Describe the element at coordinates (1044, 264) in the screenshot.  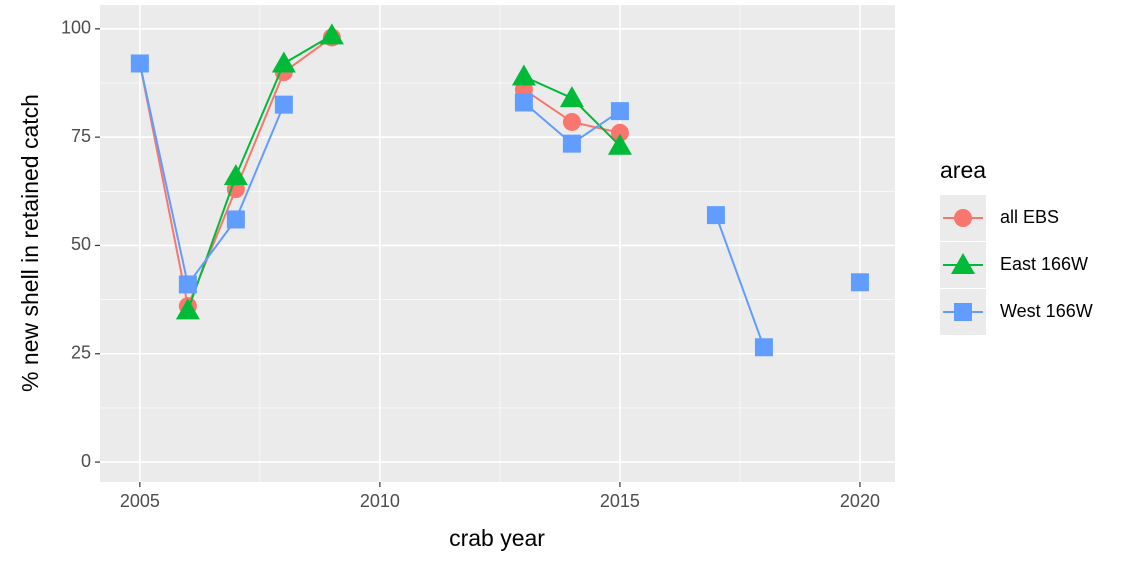
I see `legend-label: East 166W` at that location.